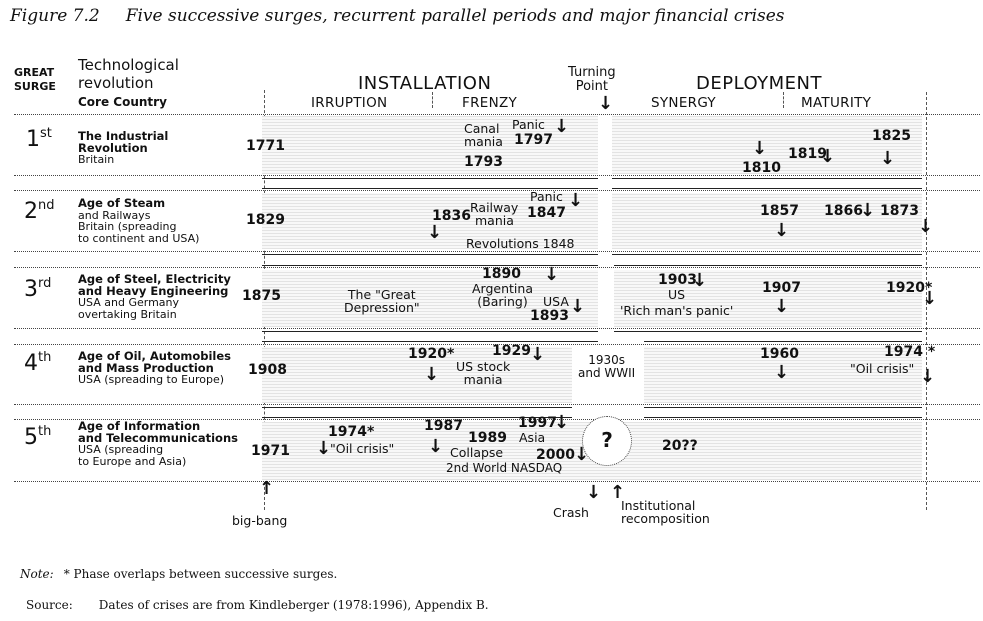 This screenshot has width=983, height=621. What do you see at coordinates (556, 301) in the screenshot?
I see `usa-label: USA` at bounding box center [556, 301].